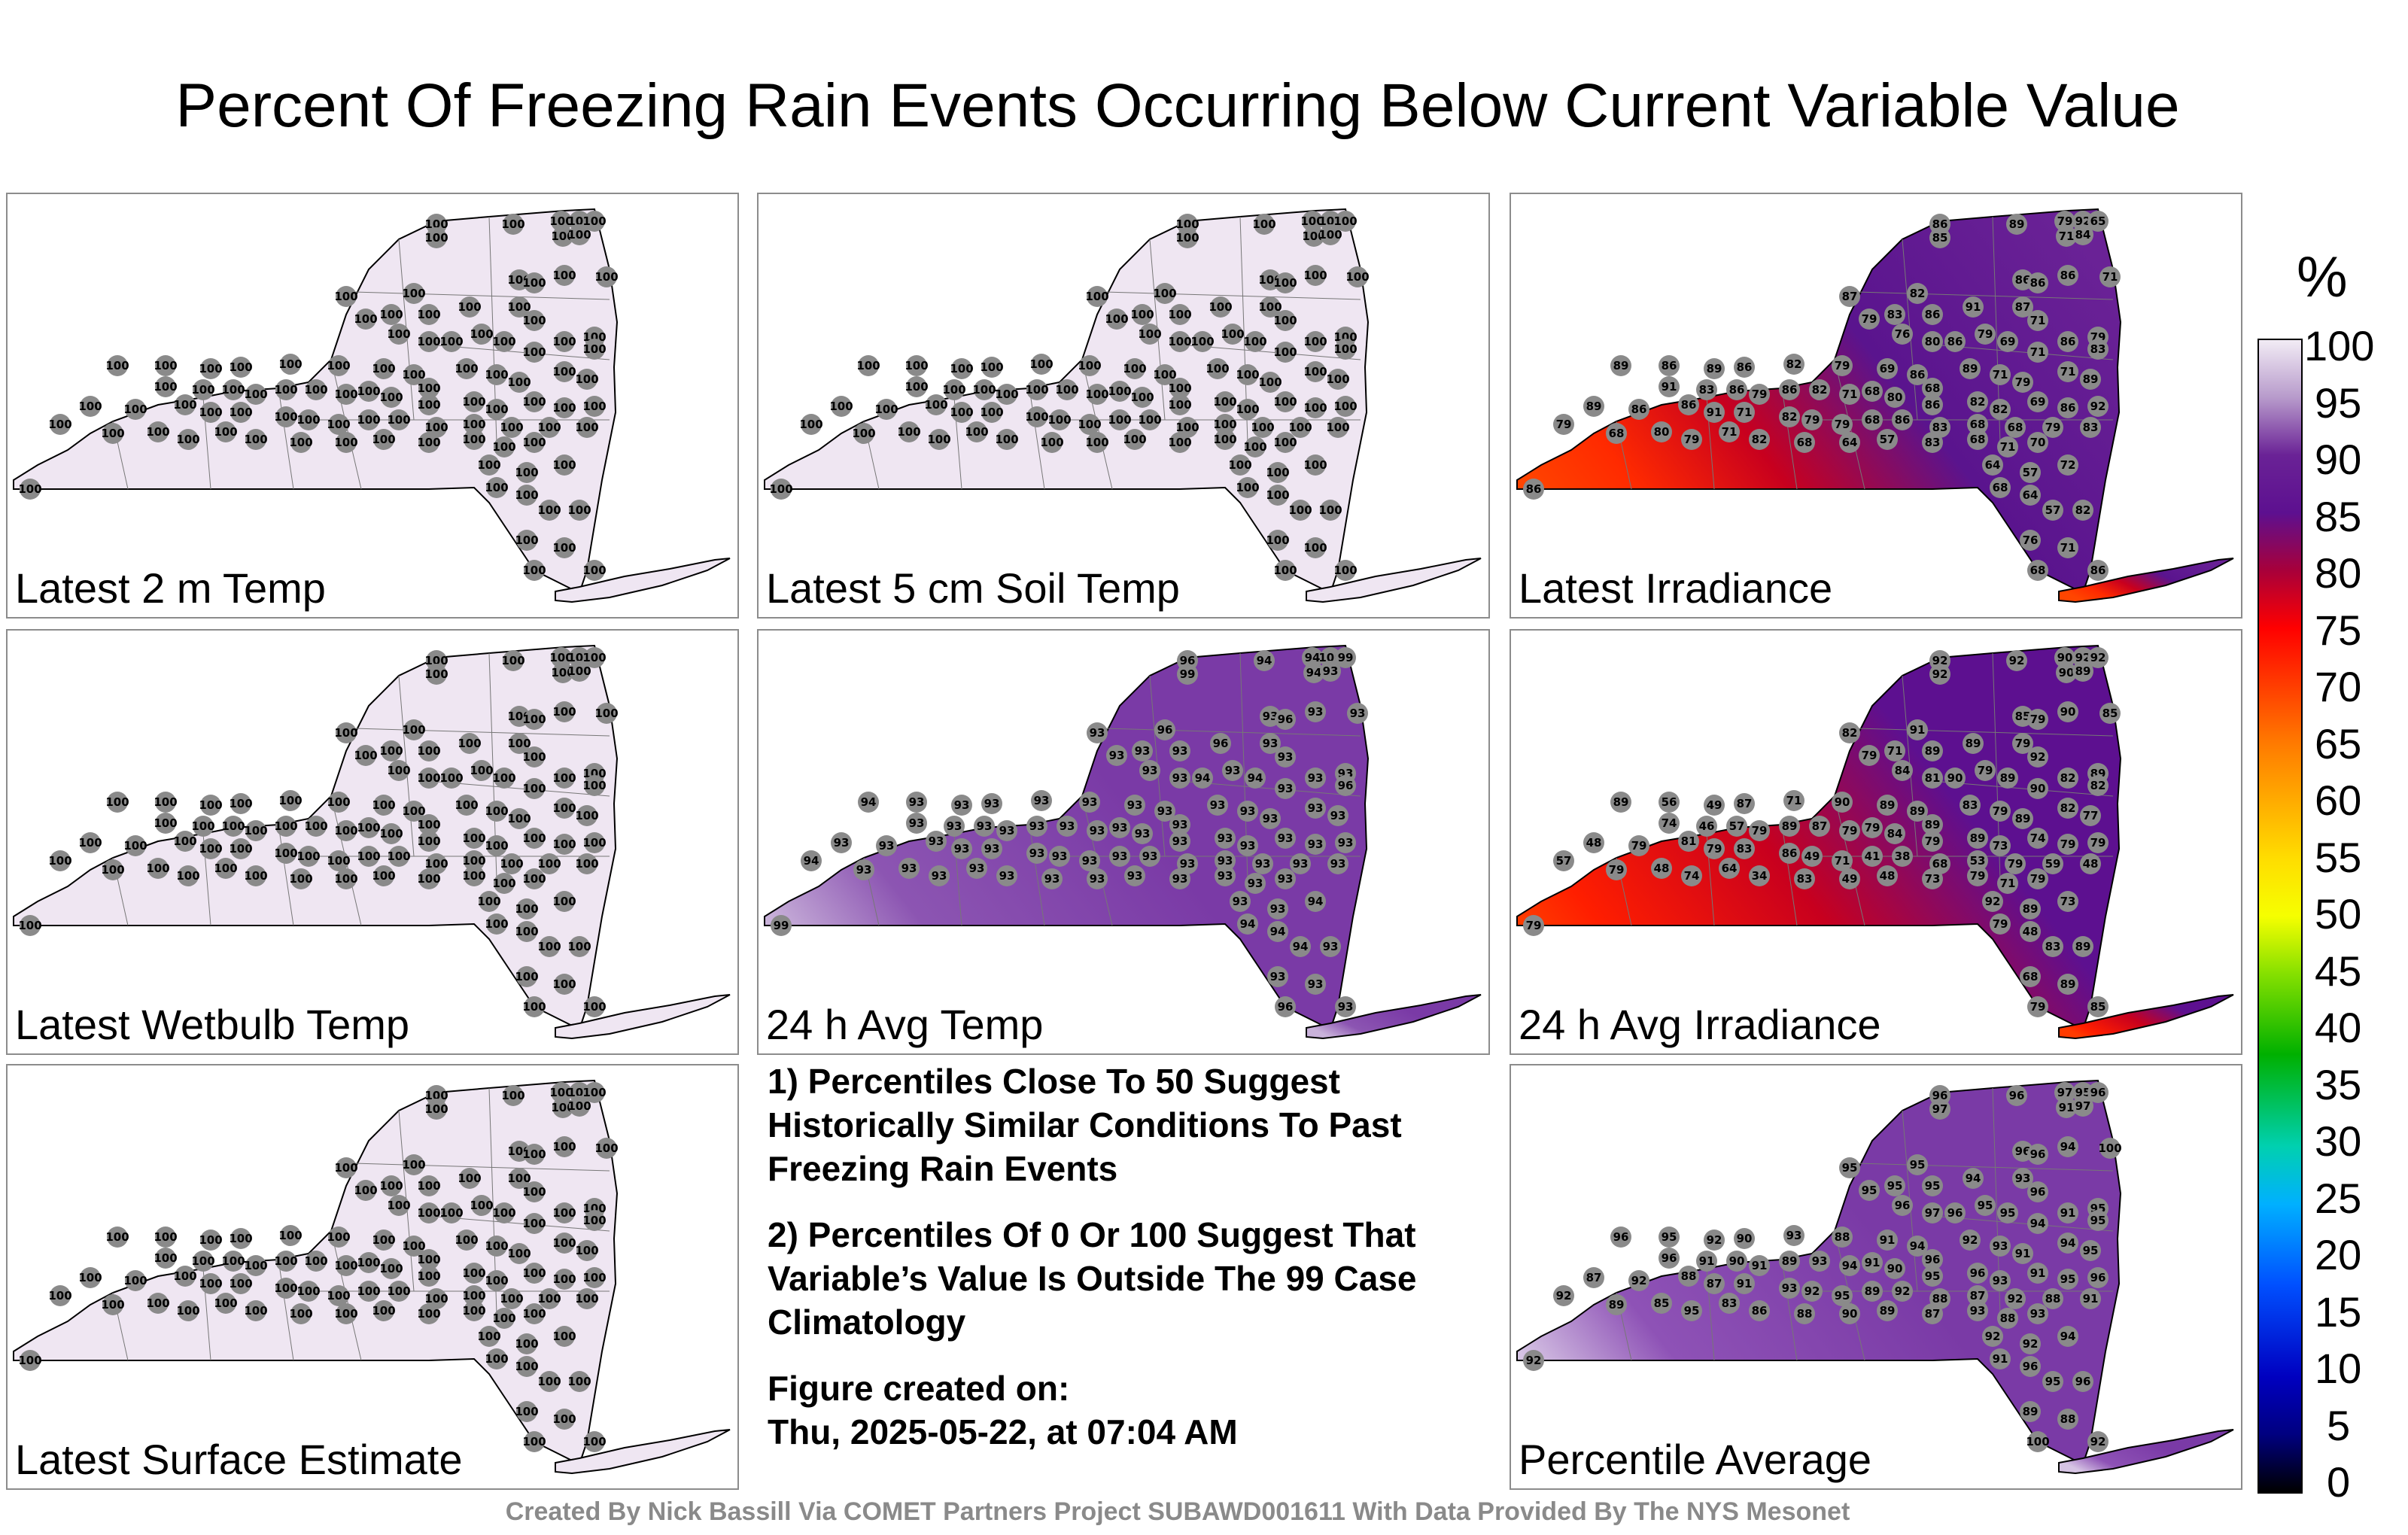 This screenshot has width=2408, height=1535. Describe the element at coordinates (1850, 733) in the screenshot. I see `station-value: 82` at that location.